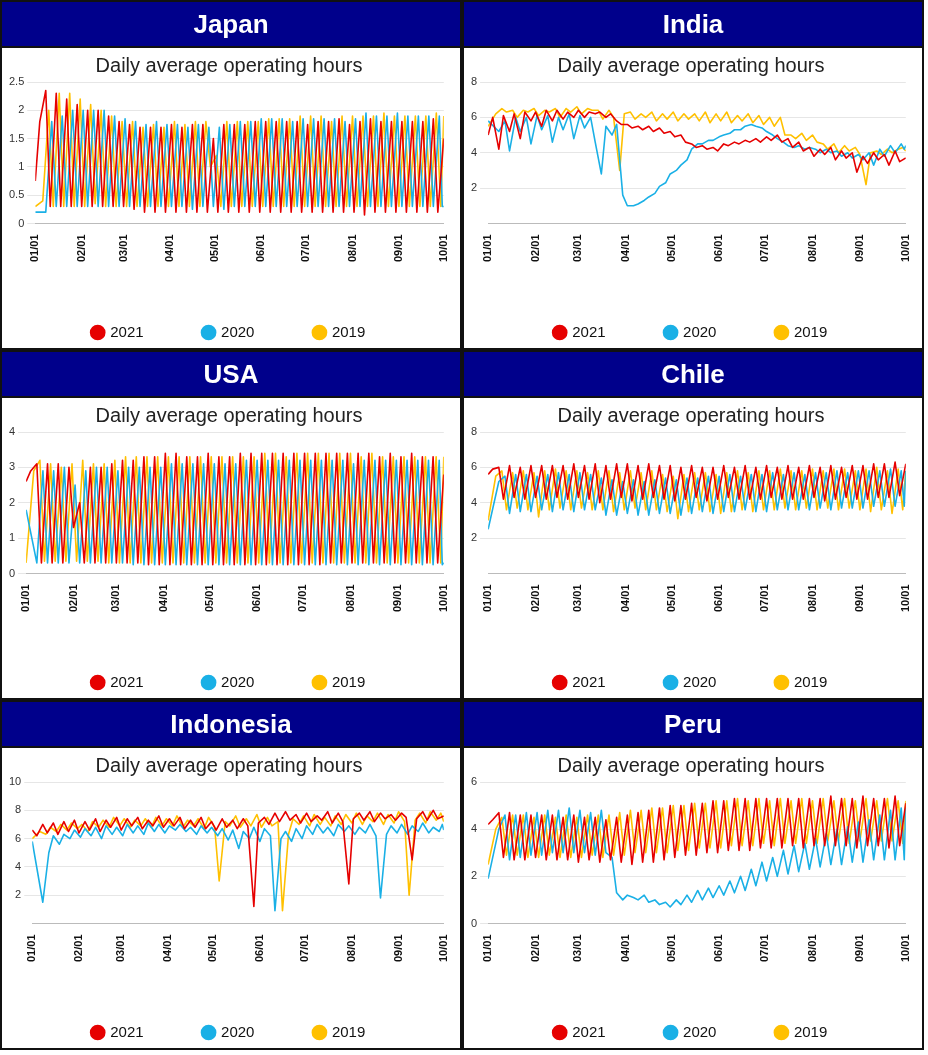 This screenshot has height=1055, width=928. I want to click on chart-title: Peru, so click(693, 725).